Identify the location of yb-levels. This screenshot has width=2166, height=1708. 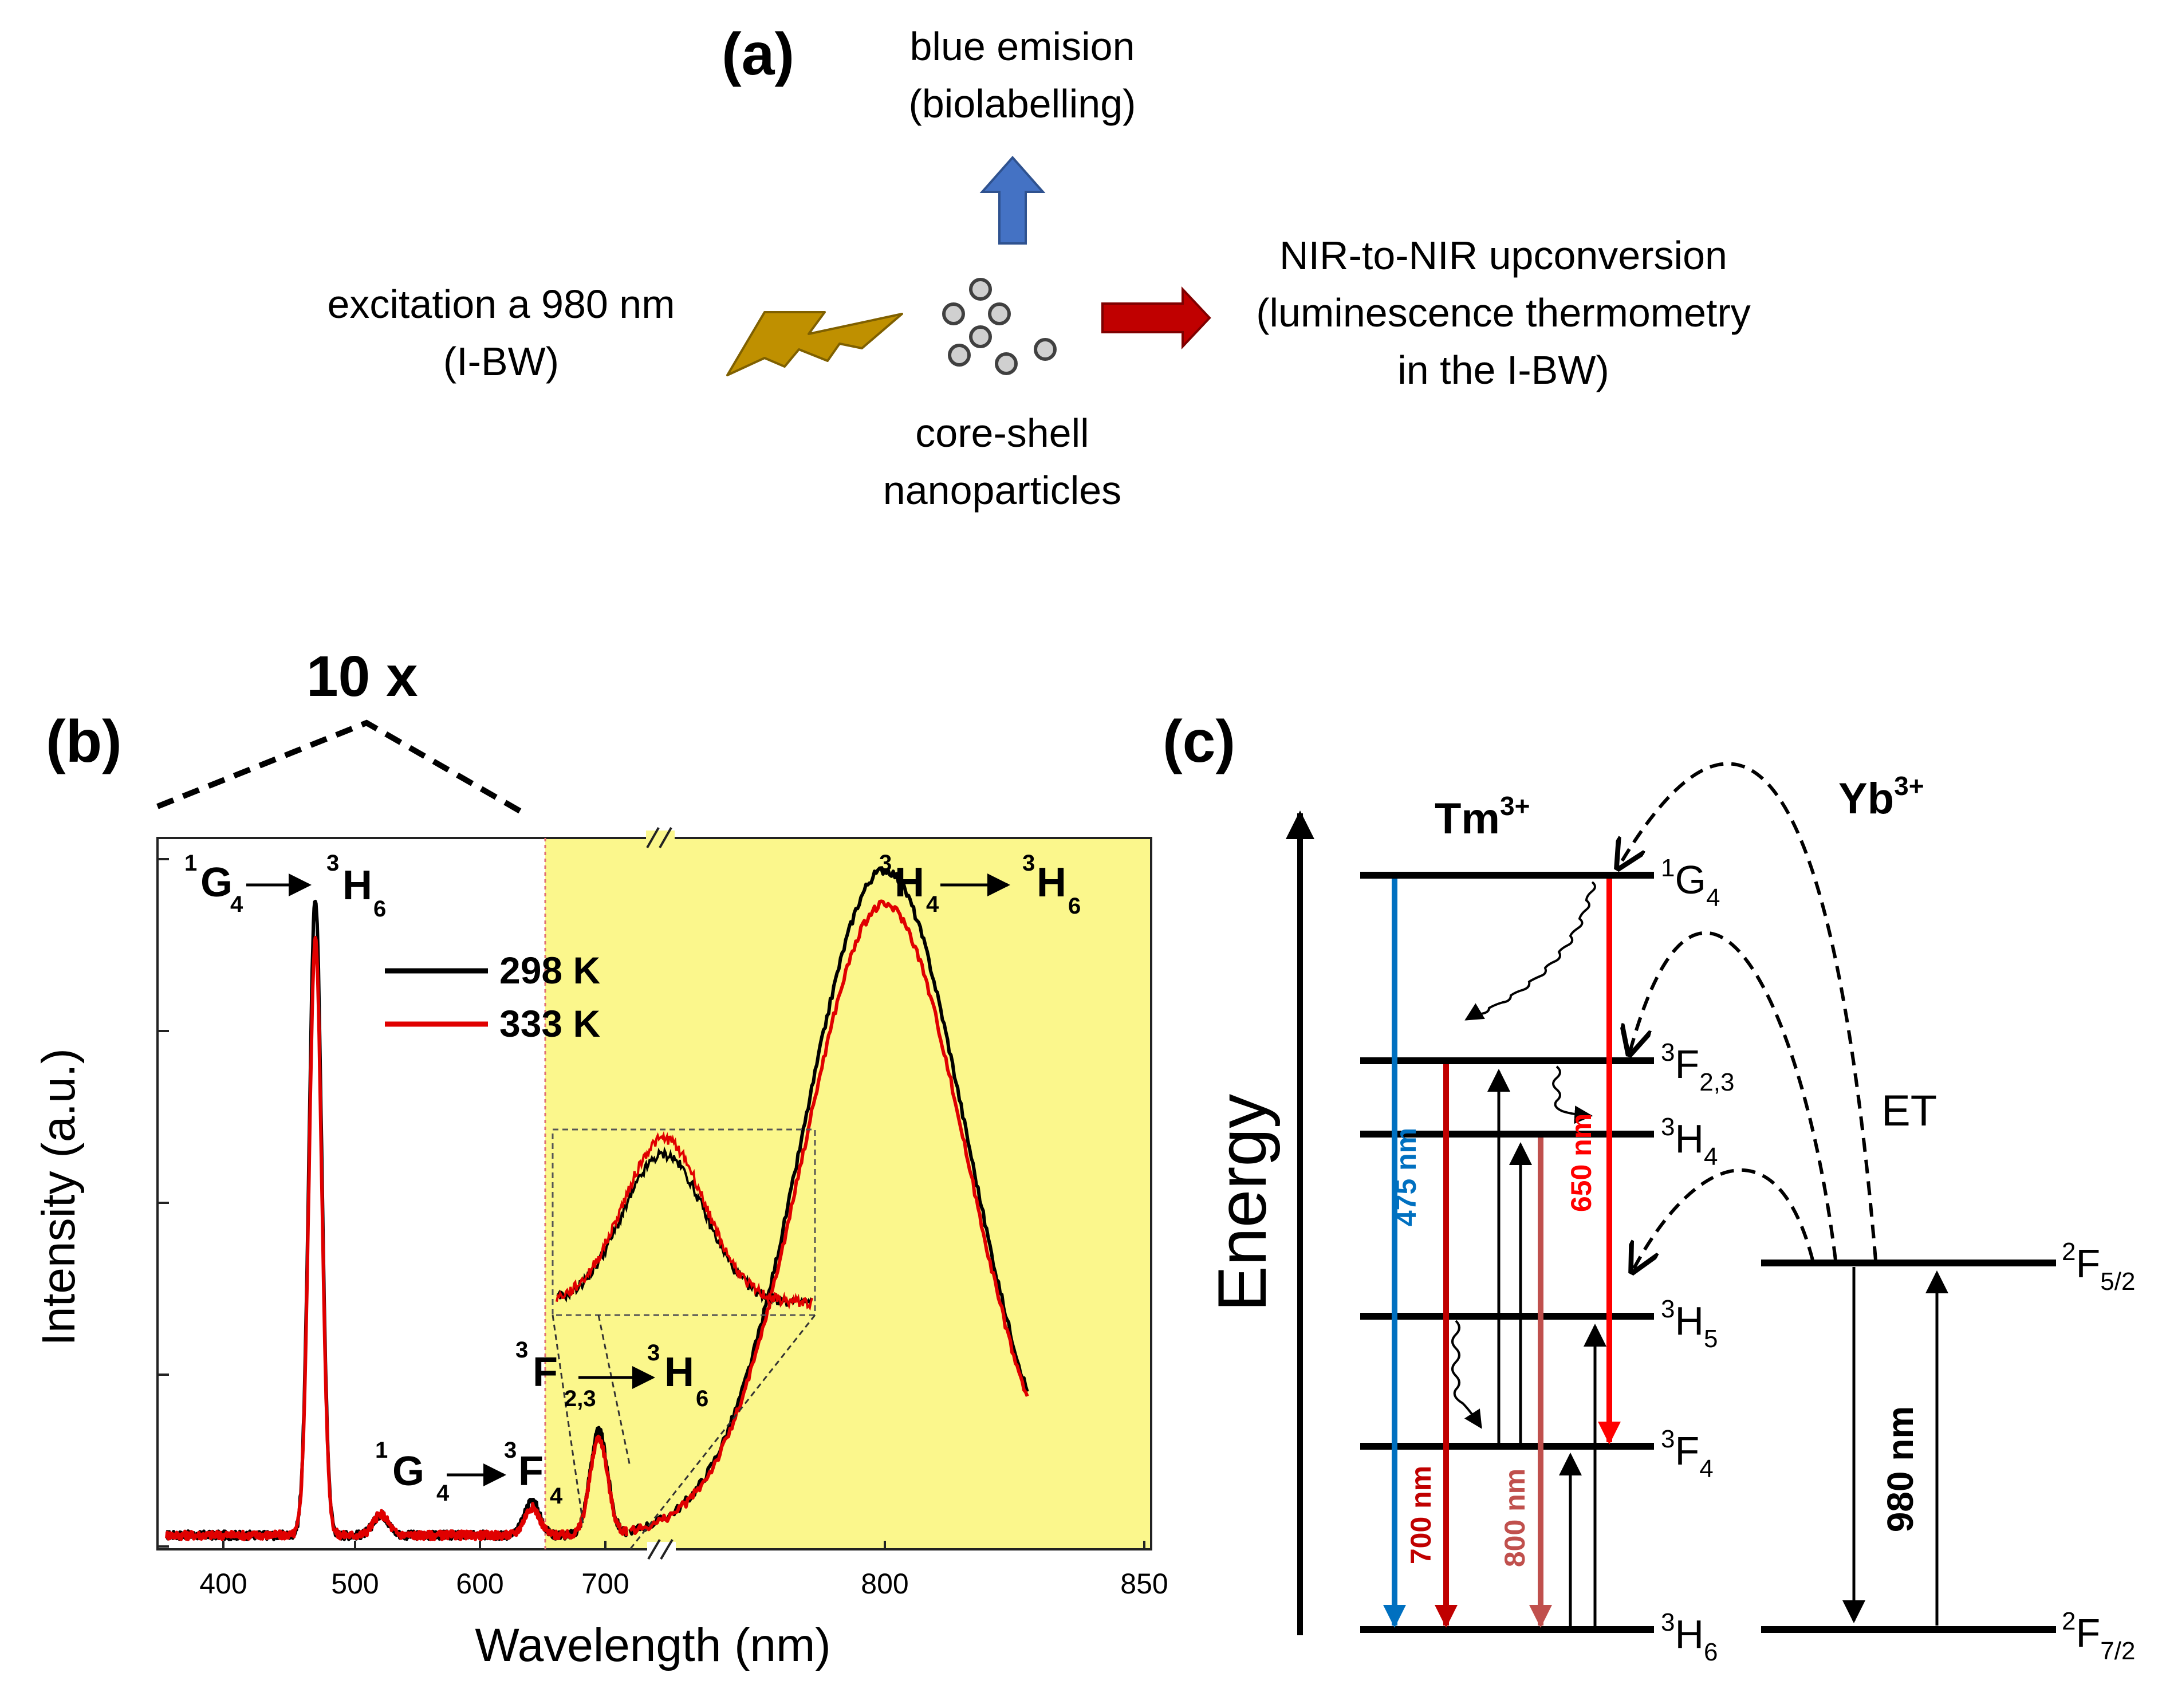
(1908, 1446).